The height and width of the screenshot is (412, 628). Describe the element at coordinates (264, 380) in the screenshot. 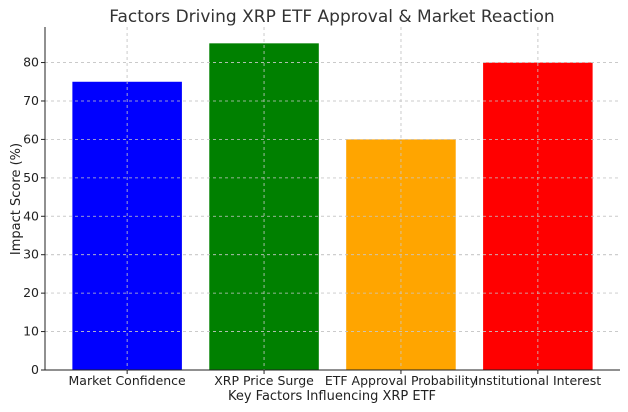

I see `x-tick-label: XRP Price Surge` at that location.